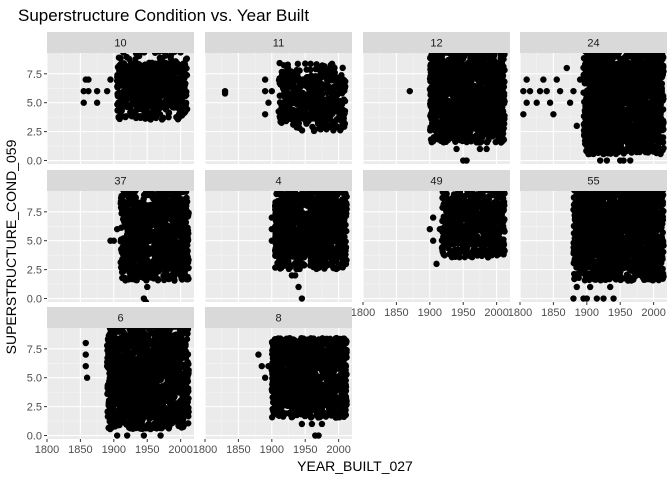  I want to click on facet-strip, so click(120, 180).